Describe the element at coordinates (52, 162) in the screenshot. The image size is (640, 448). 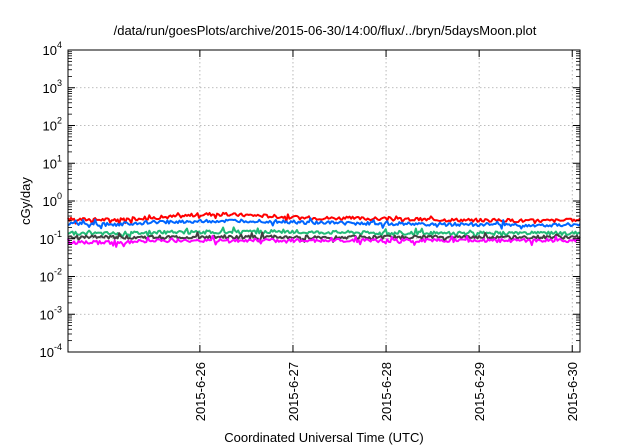
I see `y-tick-label: 10¹` at that location.